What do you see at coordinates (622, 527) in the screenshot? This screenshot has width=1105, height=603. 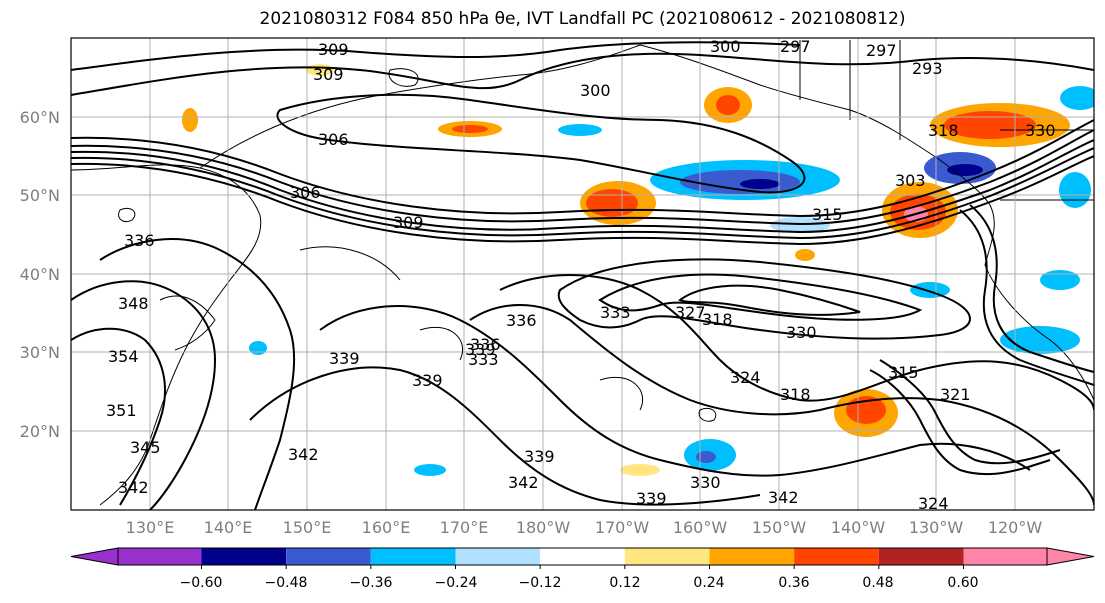 I see `lon-label: 170°W` at bounding box center [622, 527].